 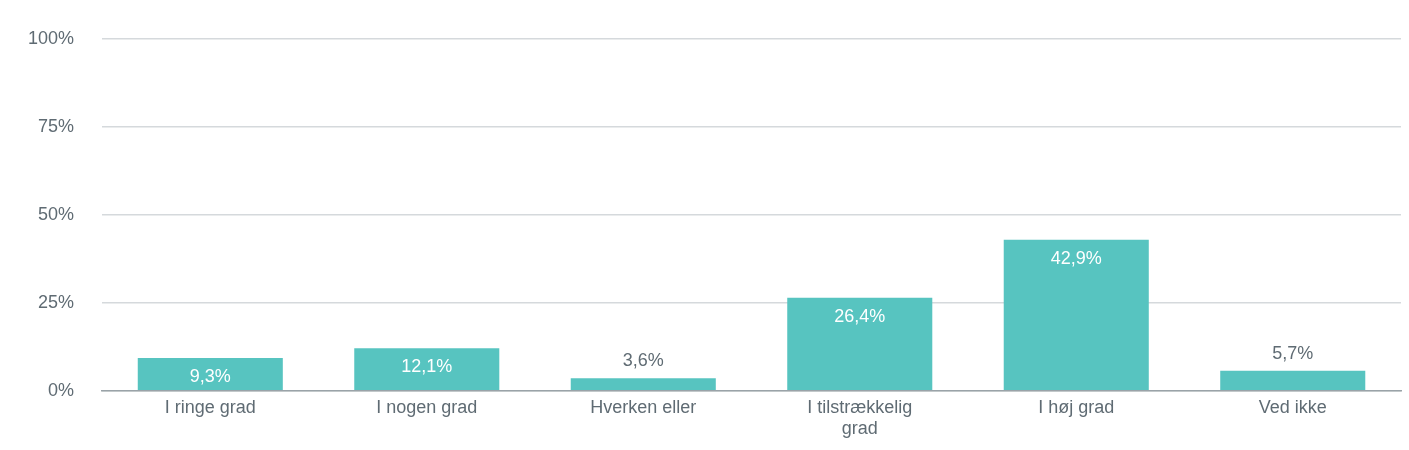 What do you see at coordinates (1293, 352) in the screenshot?
I see `data-label: 5,7%` at bounding box center [1293, 352].